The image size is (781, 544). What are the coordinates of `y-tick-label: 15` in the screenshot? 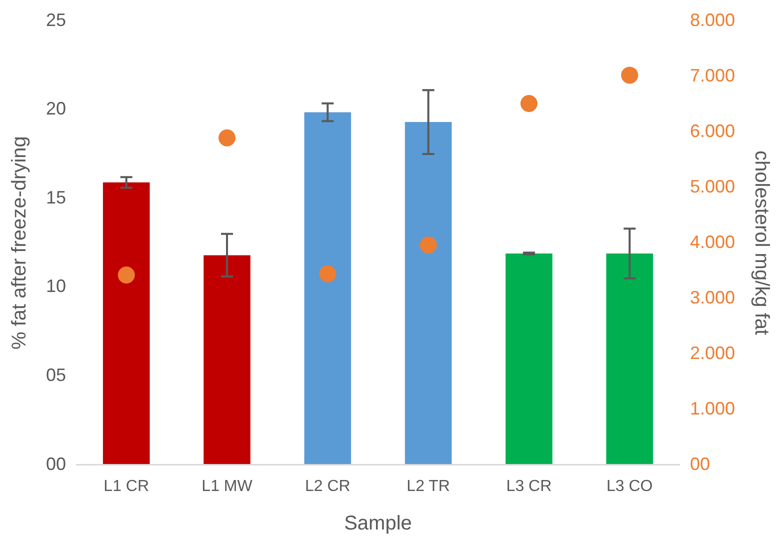 It's located at (56, 197).